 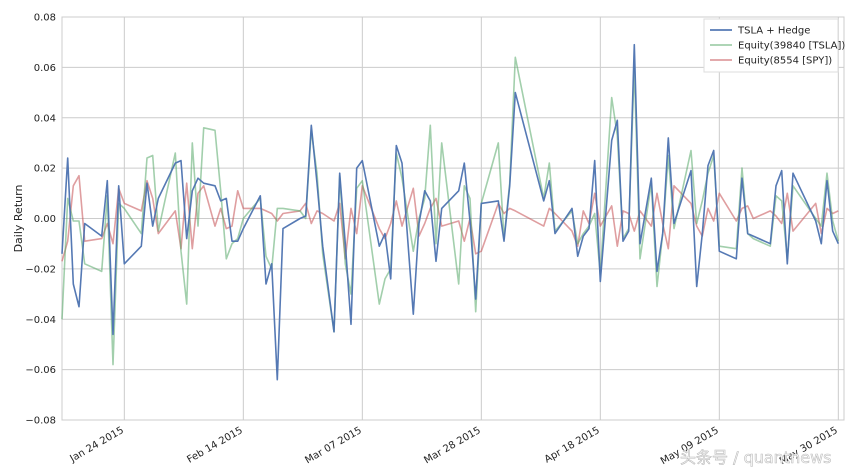 I want to click on watermark-text: 头条号 / quantnews, so click(x=756, y=457).